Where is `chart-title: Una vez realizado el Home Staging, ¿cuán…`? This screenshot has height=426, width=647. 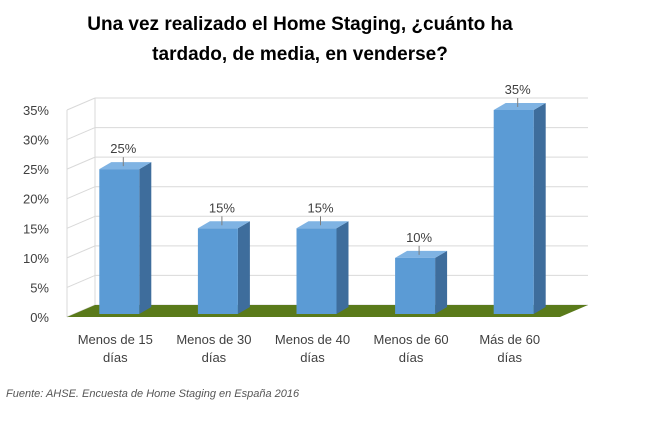
chart-title: Una vez realizado el Home Staging, ¿cuán… is located at coordinates (300, 40).